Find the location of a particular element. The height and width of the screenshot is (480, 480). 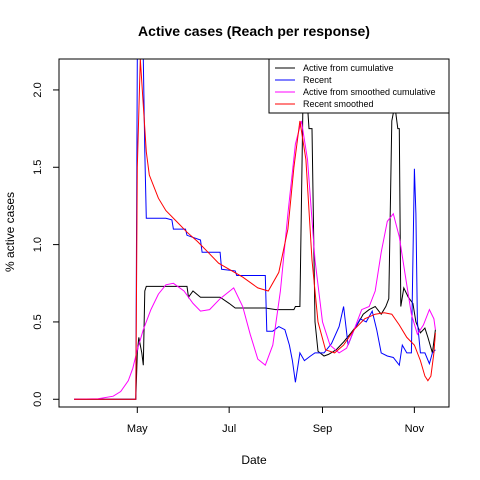

y-tick-label: 2.0 is located at coordinates (38, 89).